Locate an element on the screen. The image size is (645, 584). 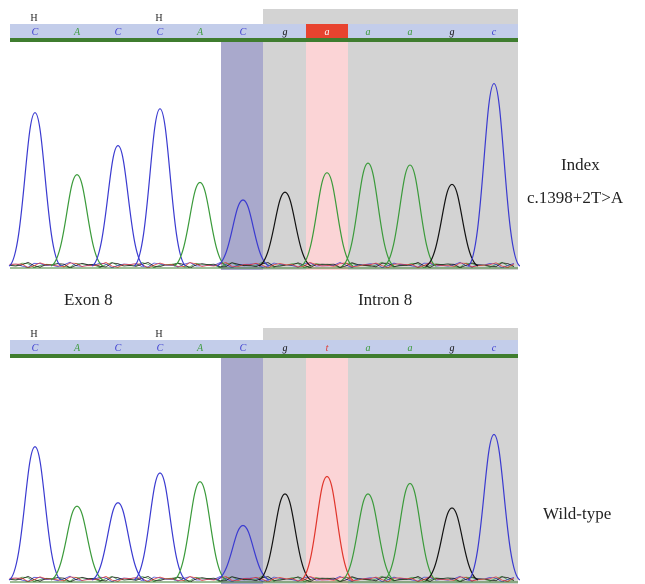
base-call-t: t is located at coordinates (327, 348).